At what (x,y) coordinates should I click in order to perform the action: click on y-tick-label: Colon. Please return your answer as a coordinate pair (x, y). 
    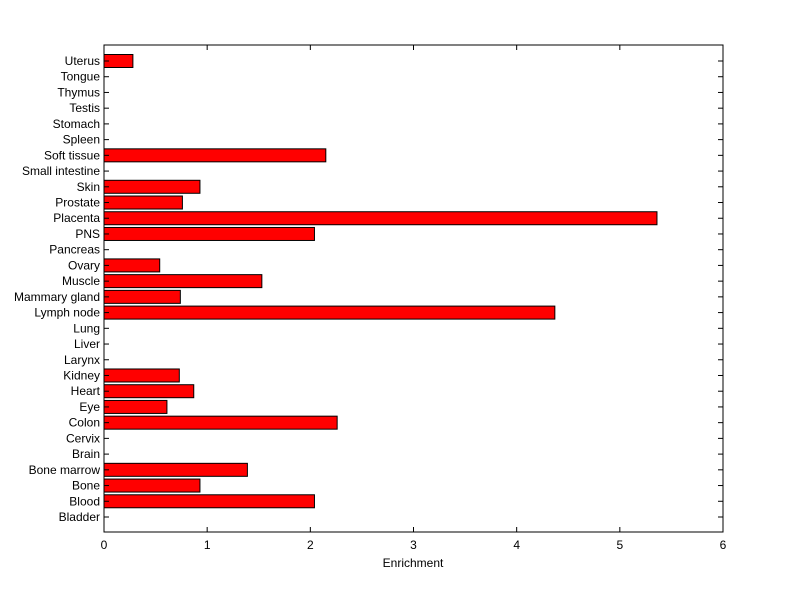
    Looking at the image, I should click on (84, 423).